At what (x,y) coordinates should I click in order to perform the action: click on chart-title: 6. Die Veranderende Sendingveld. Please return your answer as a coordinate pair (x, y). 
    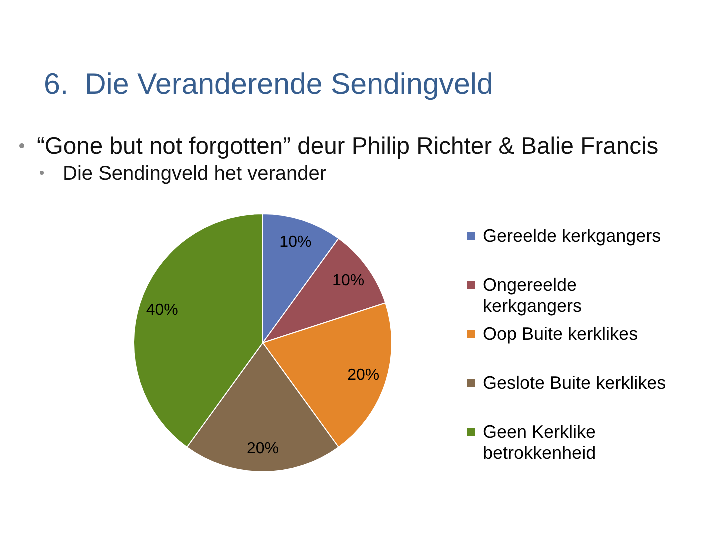
    Looking at the image, I should click on (269, 84).